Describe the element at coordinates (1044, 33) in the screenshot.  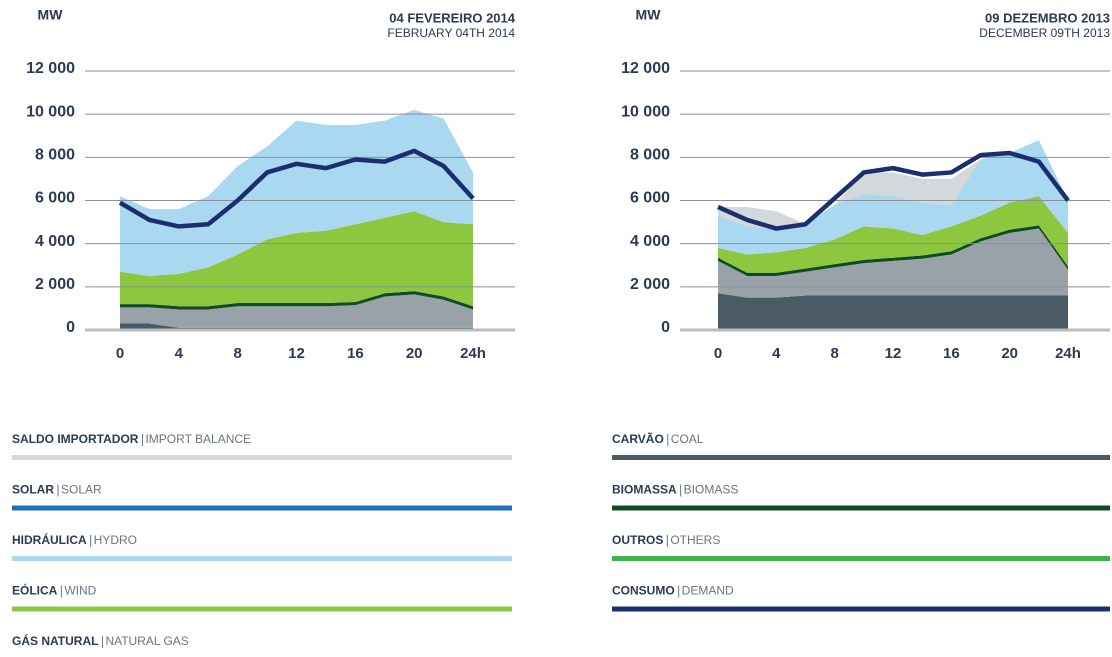
I see `date-en: DECEMBER 09TH 2013` at that location.